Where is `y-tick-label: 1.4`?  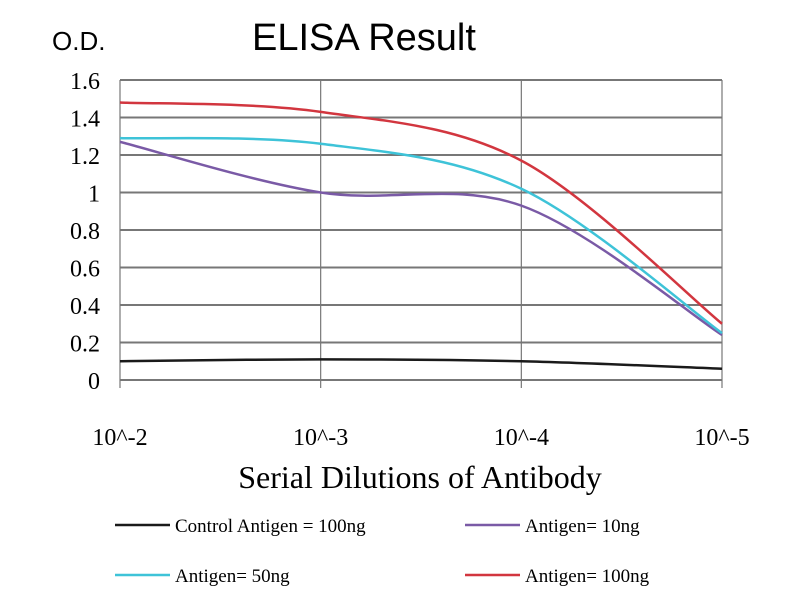 y-tick-label: 1.4 is located at coordinates (85, 120).